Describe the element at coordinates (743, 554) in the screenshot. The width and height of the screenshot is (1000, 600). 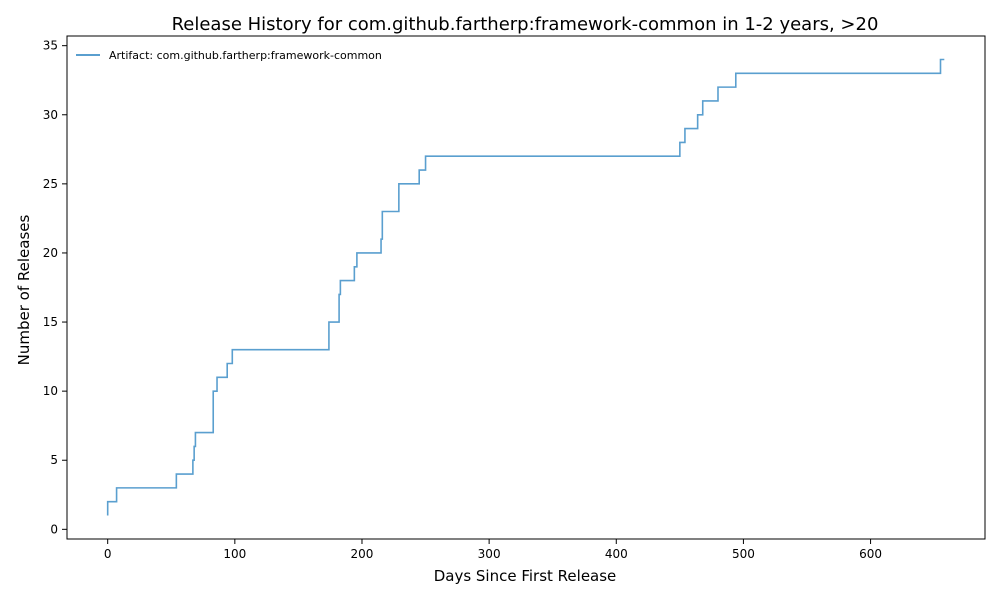
I see `x-tick-label: 500` at that location.